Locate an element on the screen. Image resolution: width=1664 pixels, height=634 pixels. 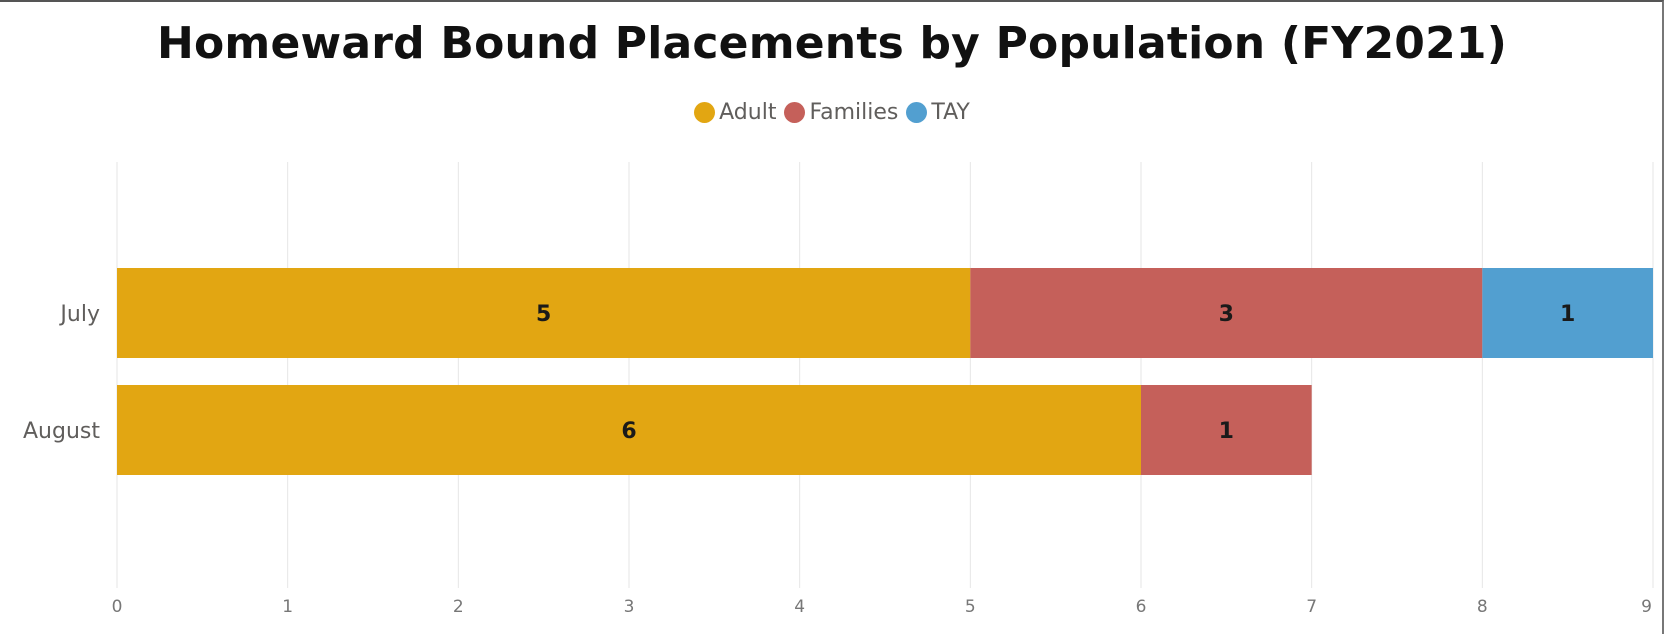
y-category-label: August is located at coordinates (61, 431).